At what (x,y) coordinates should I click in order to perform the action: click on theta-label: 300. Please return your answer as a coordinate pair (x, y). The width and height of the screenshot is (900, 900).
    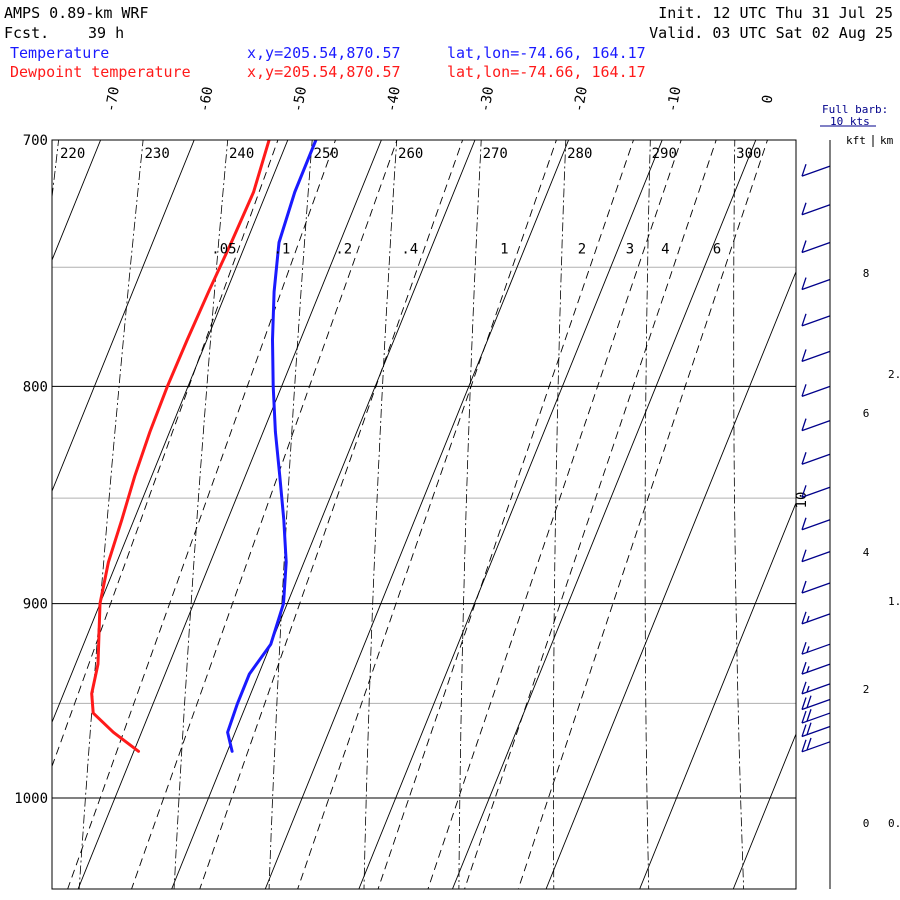
    Looking at the image, I should click on (748, 154).